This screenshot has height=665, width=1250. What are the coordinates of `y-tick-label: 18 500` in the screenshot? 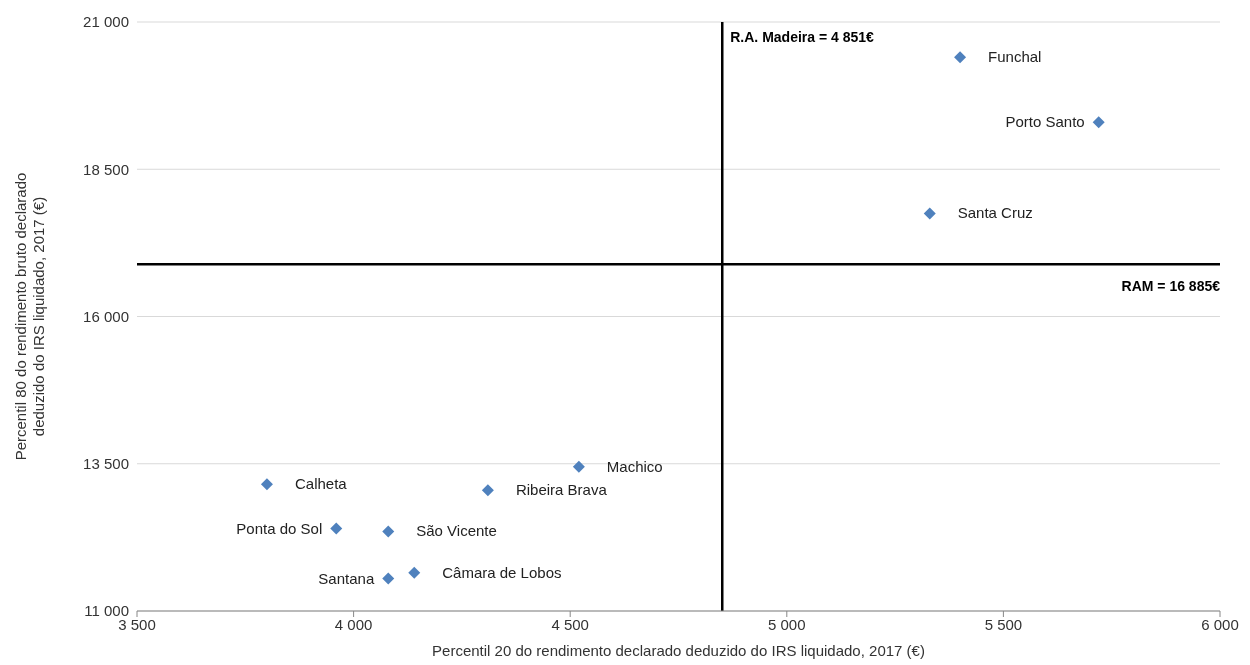 It's located at (106, 169).